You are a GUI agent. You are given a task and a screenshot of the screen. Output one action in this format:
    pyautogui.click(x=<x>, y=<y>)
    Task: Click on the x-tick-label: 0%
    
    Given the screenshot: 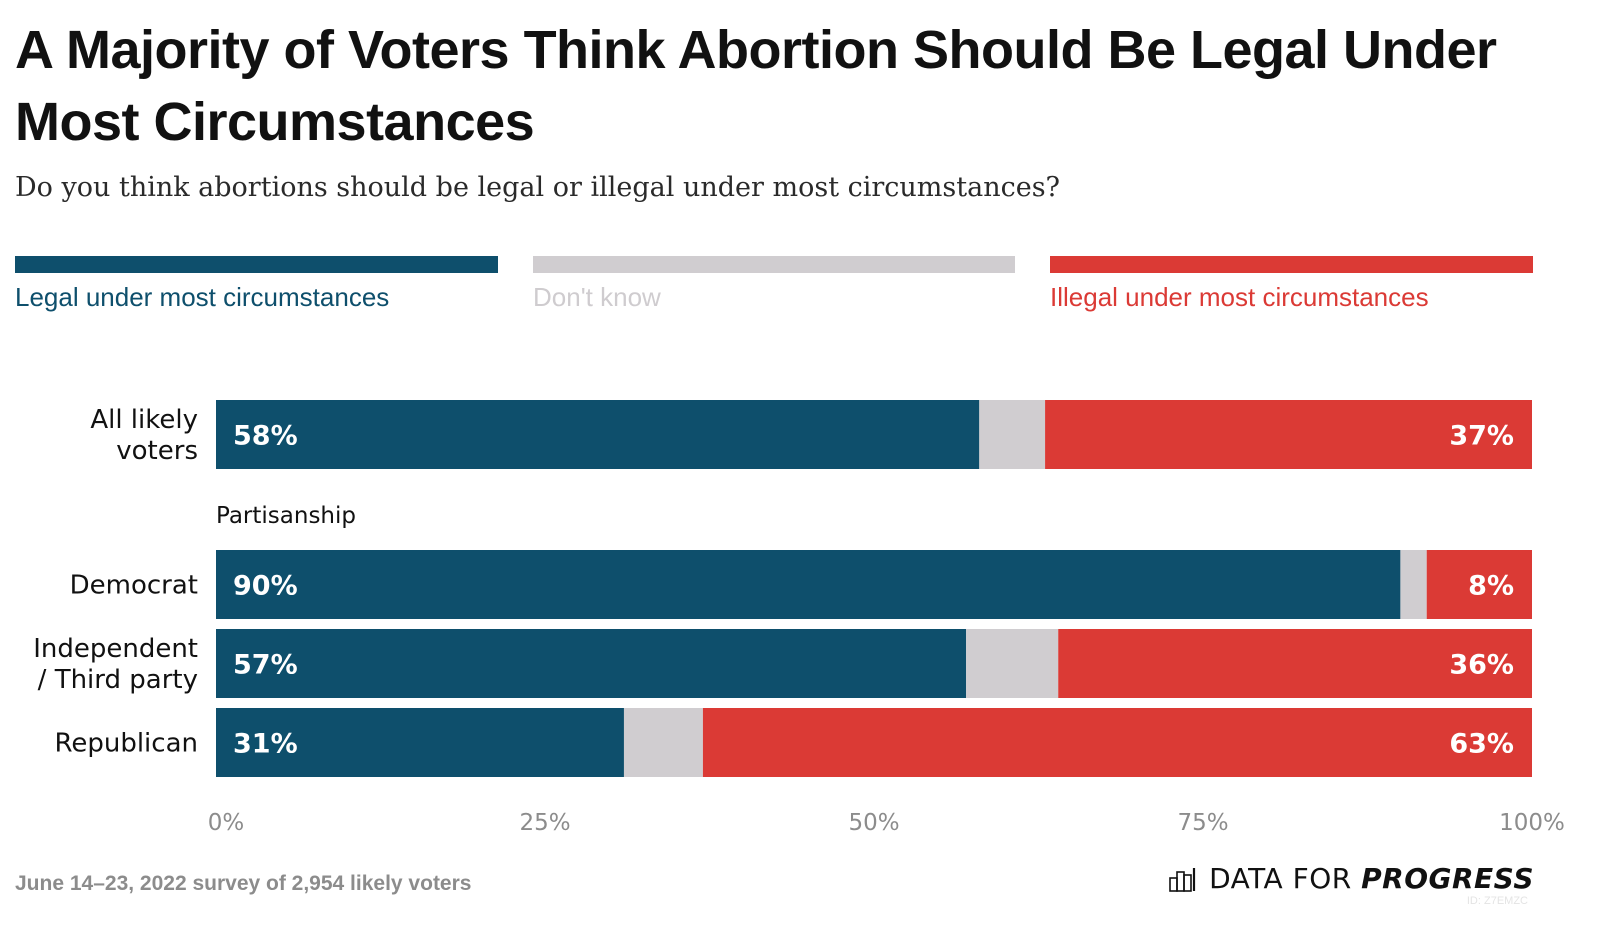 What is the action you would take?
    pyautogui.click(x=226, y=823)
    